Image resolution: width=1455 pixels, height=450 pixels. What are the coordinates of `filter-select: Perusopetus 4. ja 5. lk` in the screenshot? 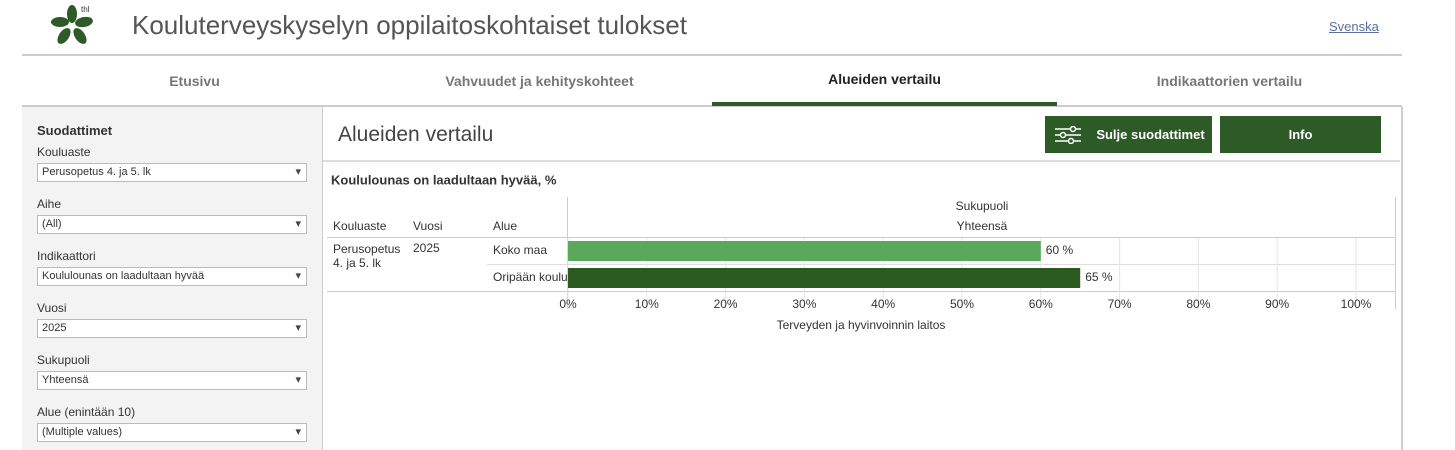 It's located at (172, 172).